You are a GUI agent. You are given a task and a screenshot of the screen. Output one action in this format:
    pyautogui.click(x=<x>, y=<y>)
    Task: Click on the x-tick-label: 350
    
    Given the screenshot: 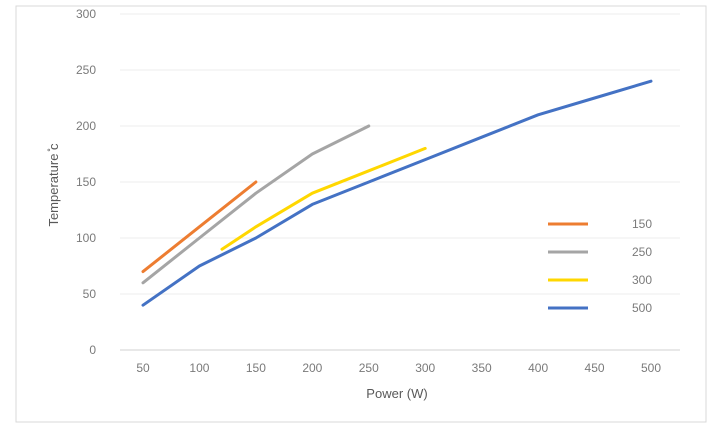 What is the action you would take?
    pyautogui.click(x=482, y=368)
    